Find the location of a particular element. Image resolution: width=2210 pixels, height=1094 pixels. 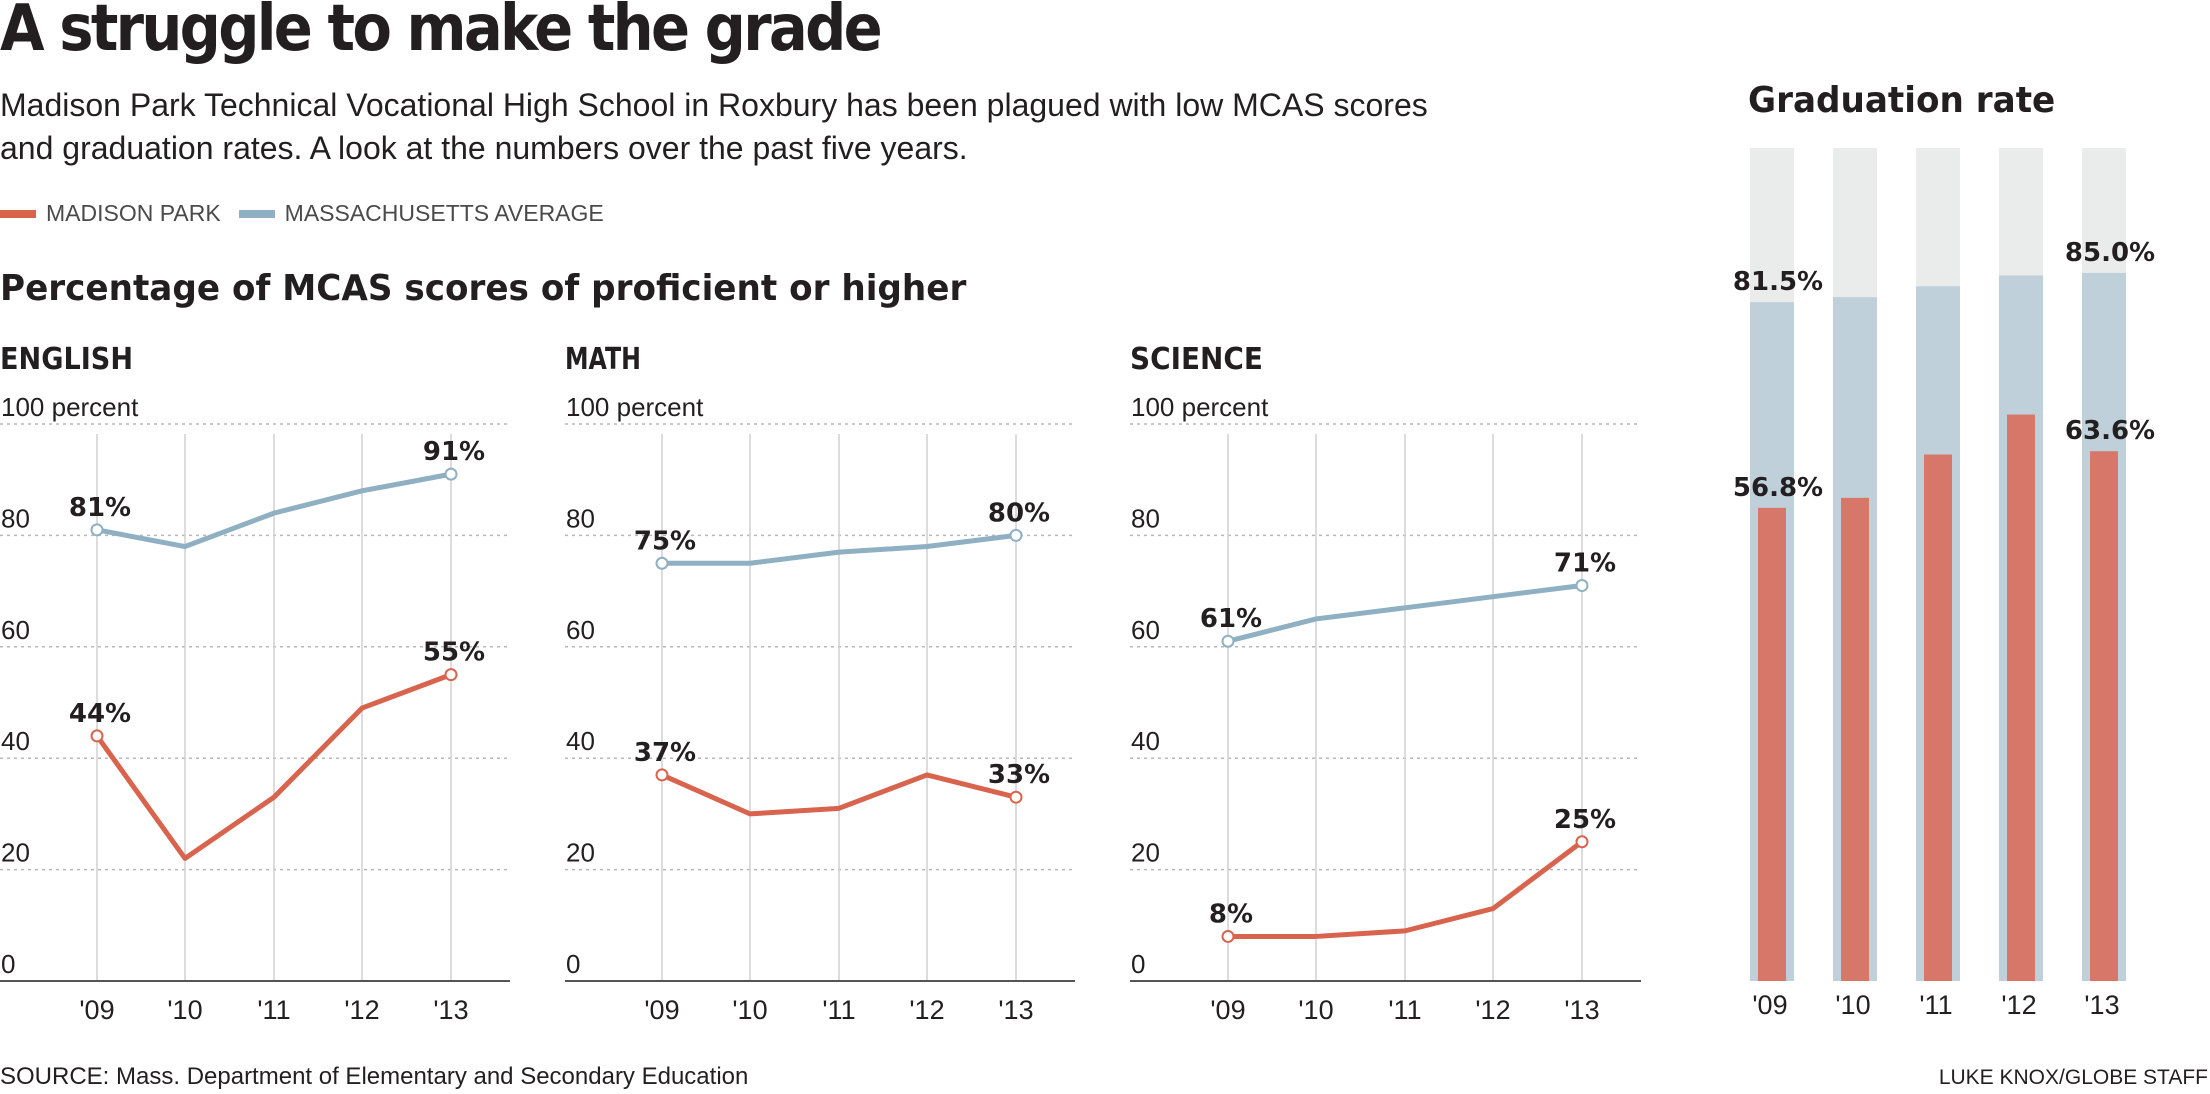

english-massachusetts-average-data-label: 91% is located at coordinates (454, 452).